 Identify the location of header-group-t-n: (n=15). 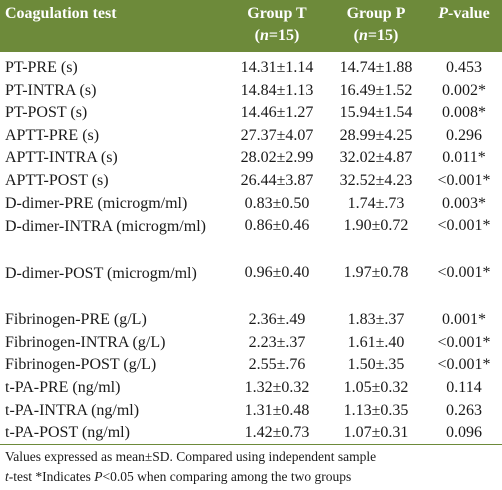
(277, 35).